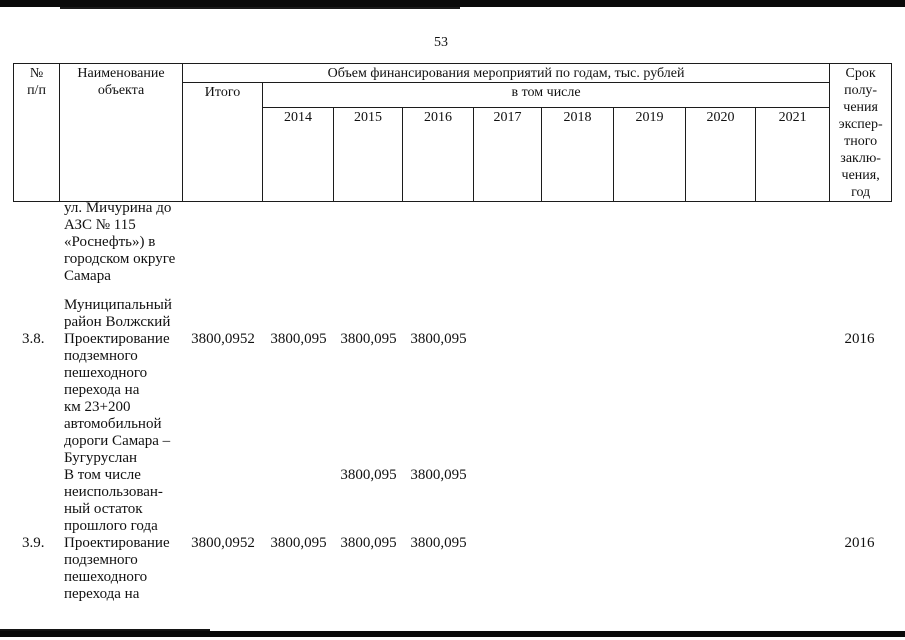 The image size is (905, 640). I want to click on cell-object-name: Самара, so click(87, 276).